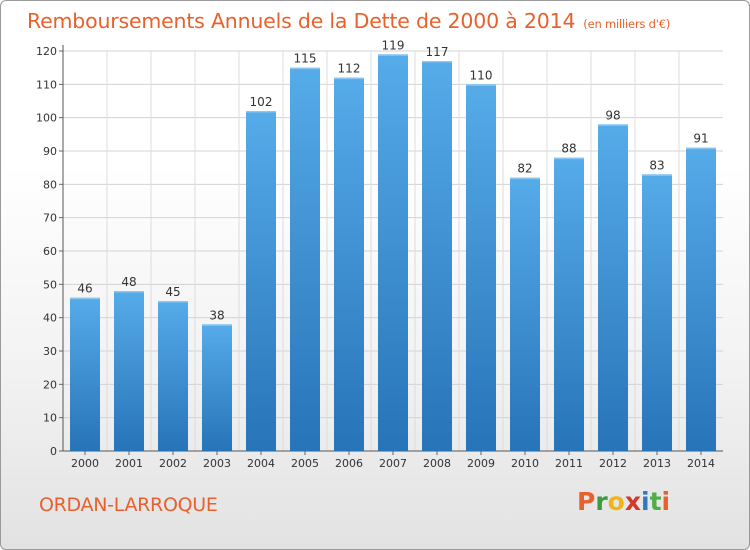 This screenshot has width=750, height=550. I want to click on data-label: 91, so click(700, 139).